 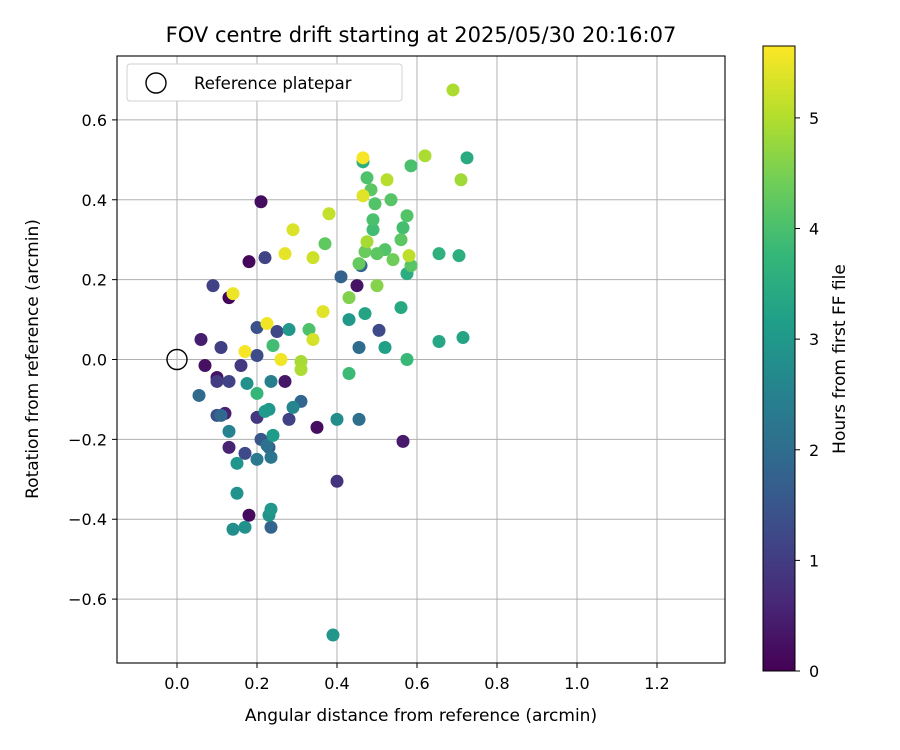 What do you see at coordinates (576, 683) in the screenshot?
I see `x-tick-label: 1.0` at bounding box center [576, 683].